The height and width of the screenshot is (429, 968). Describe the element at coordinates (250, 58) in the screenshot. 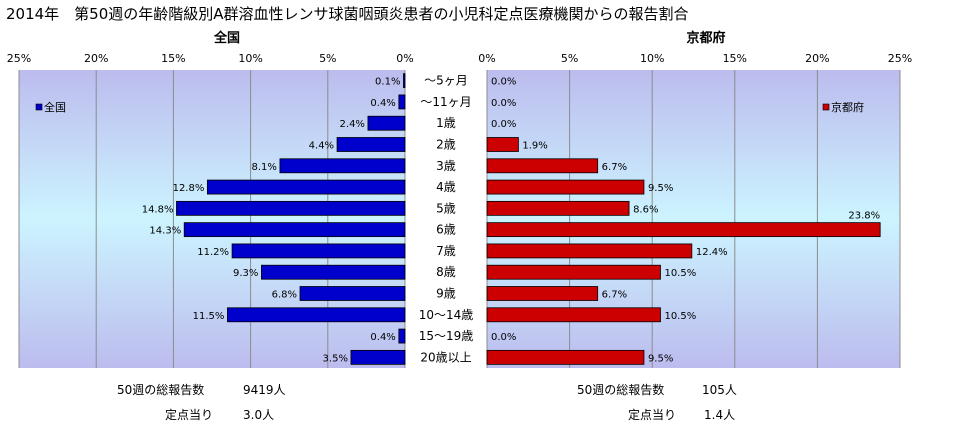

I see `x-tick-label-national: 10%` at that location.